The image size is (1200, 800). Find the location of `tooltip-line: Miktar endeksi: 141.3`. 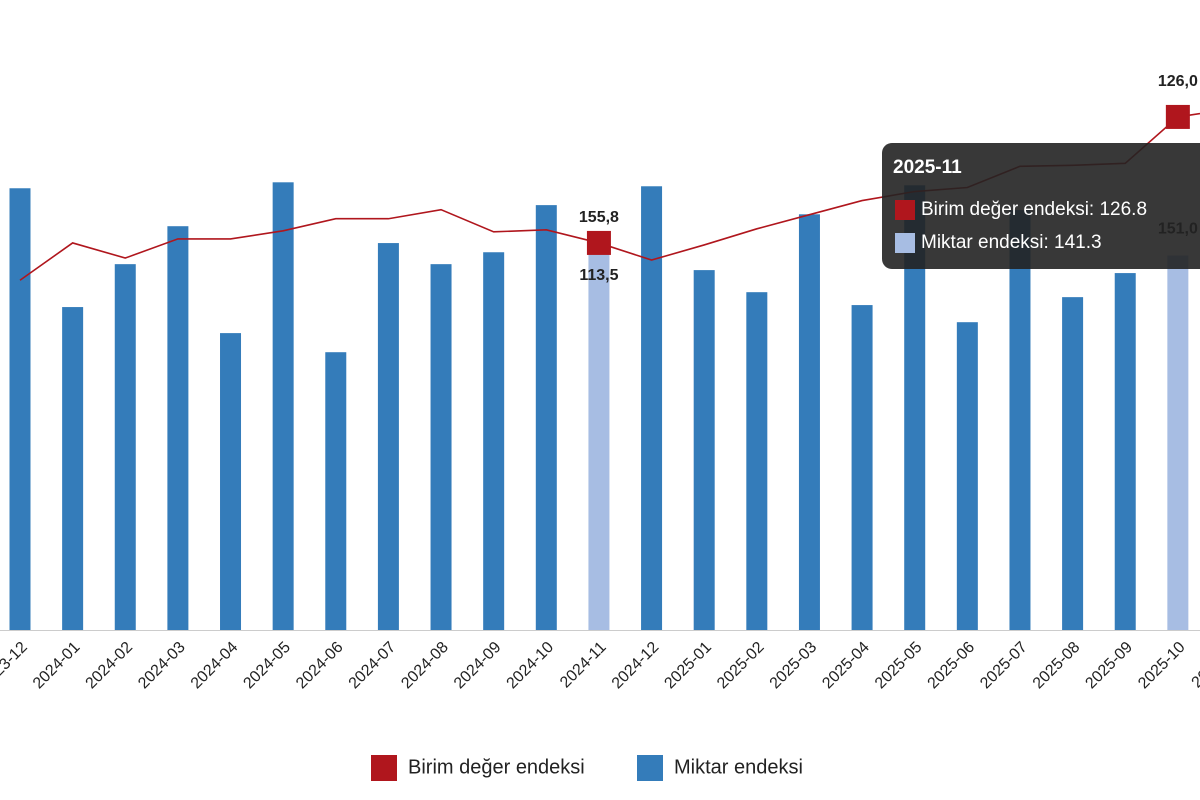

tooltip-line: Miktar endeksi: 141.3 is located at coordinates (1011, 242).